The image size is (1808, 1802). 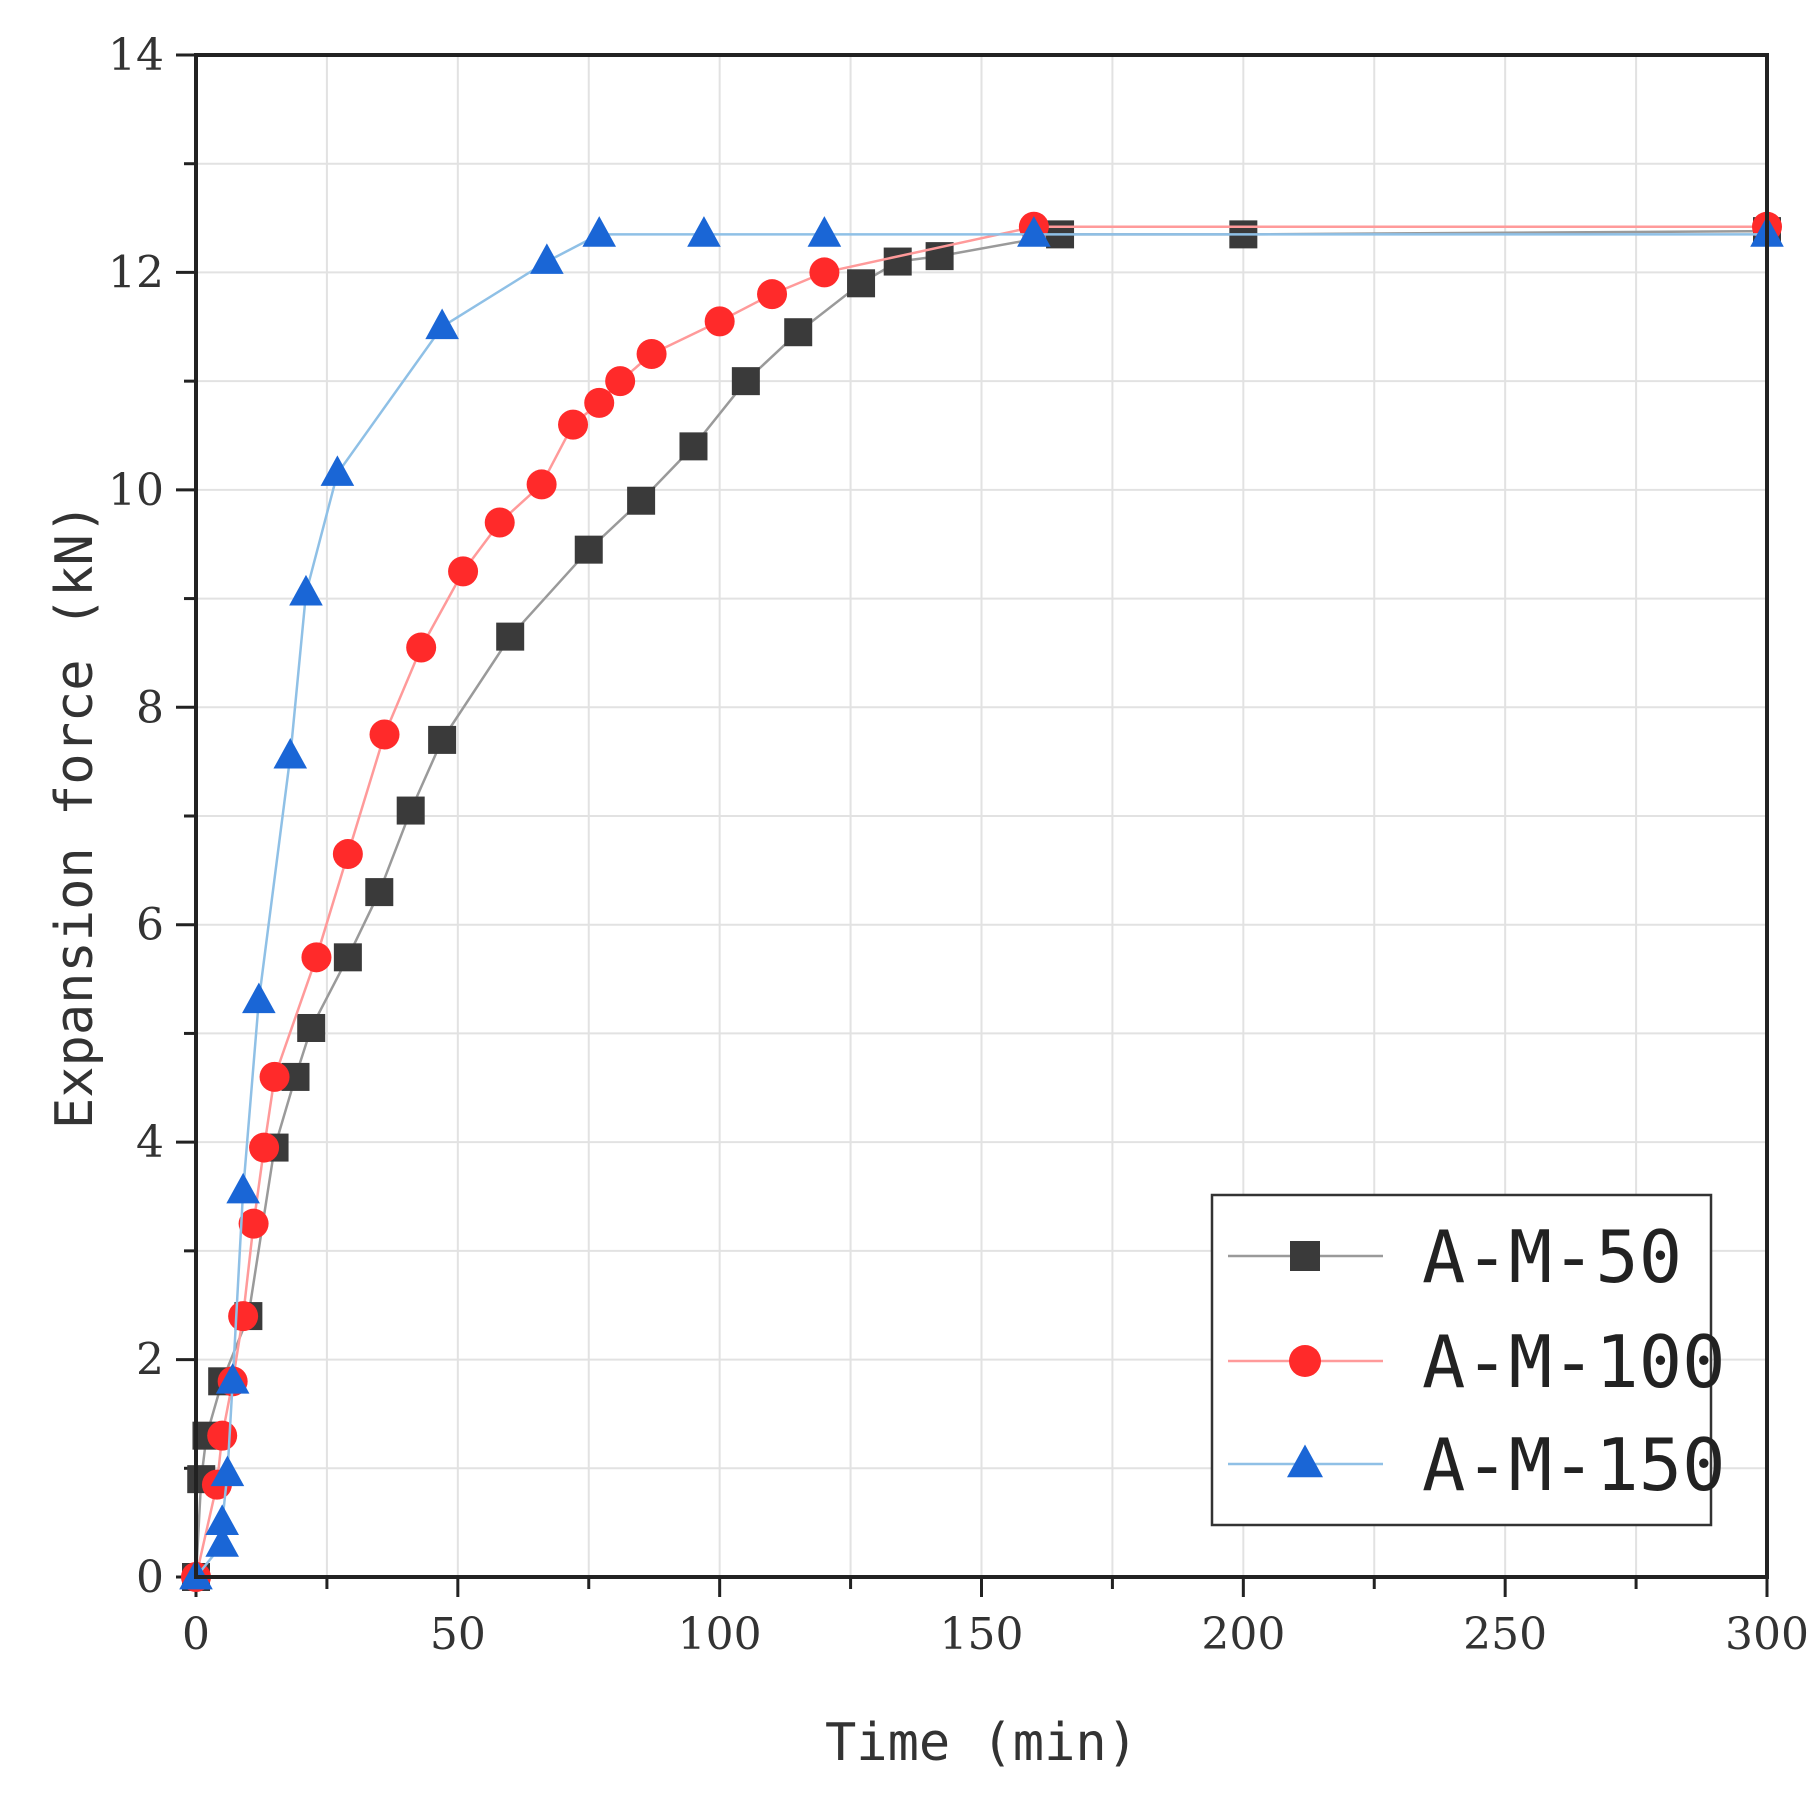 I want to click on y-tick-label: 0, so click(x=150, y=1577).